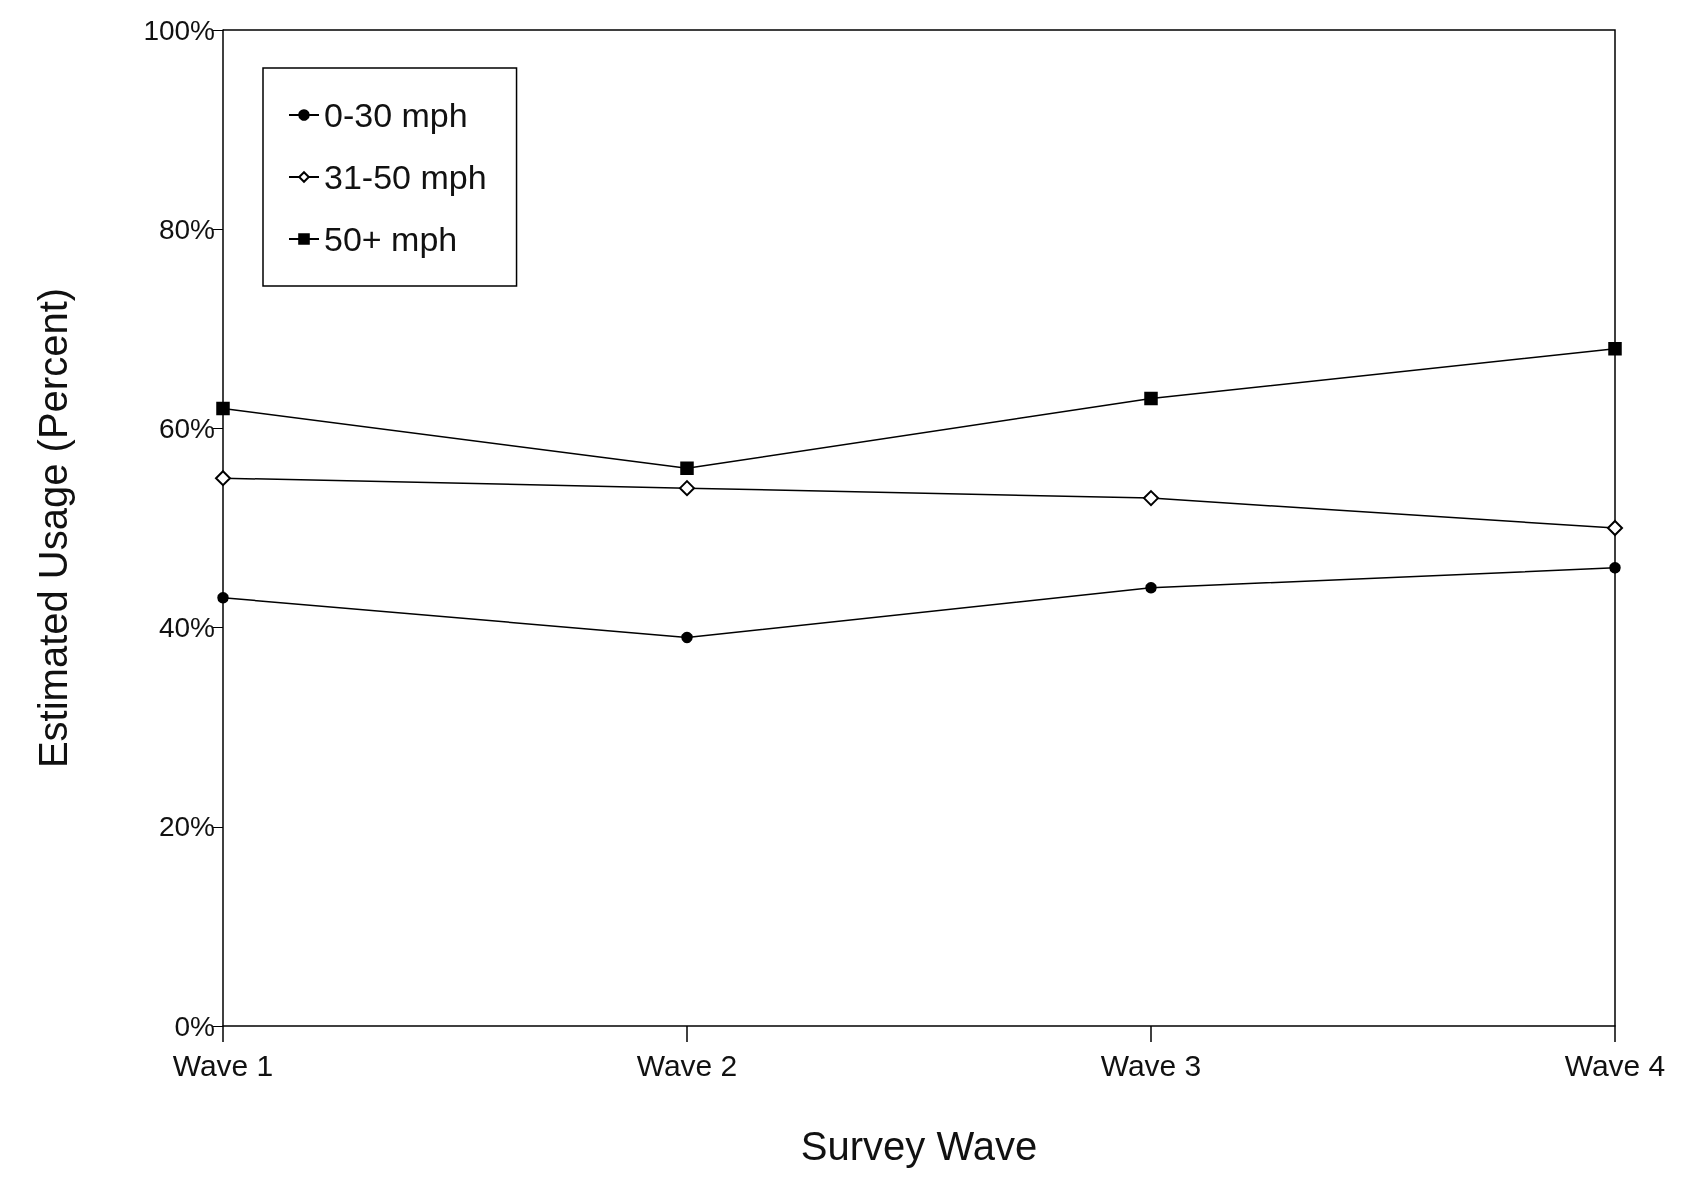 The width and height of the screenshot is (1693, 1204). What do you see at coordinates (186, 827) in the screenshot?
I see `y-tick-label: 20%` at bounding box center [186, 827].